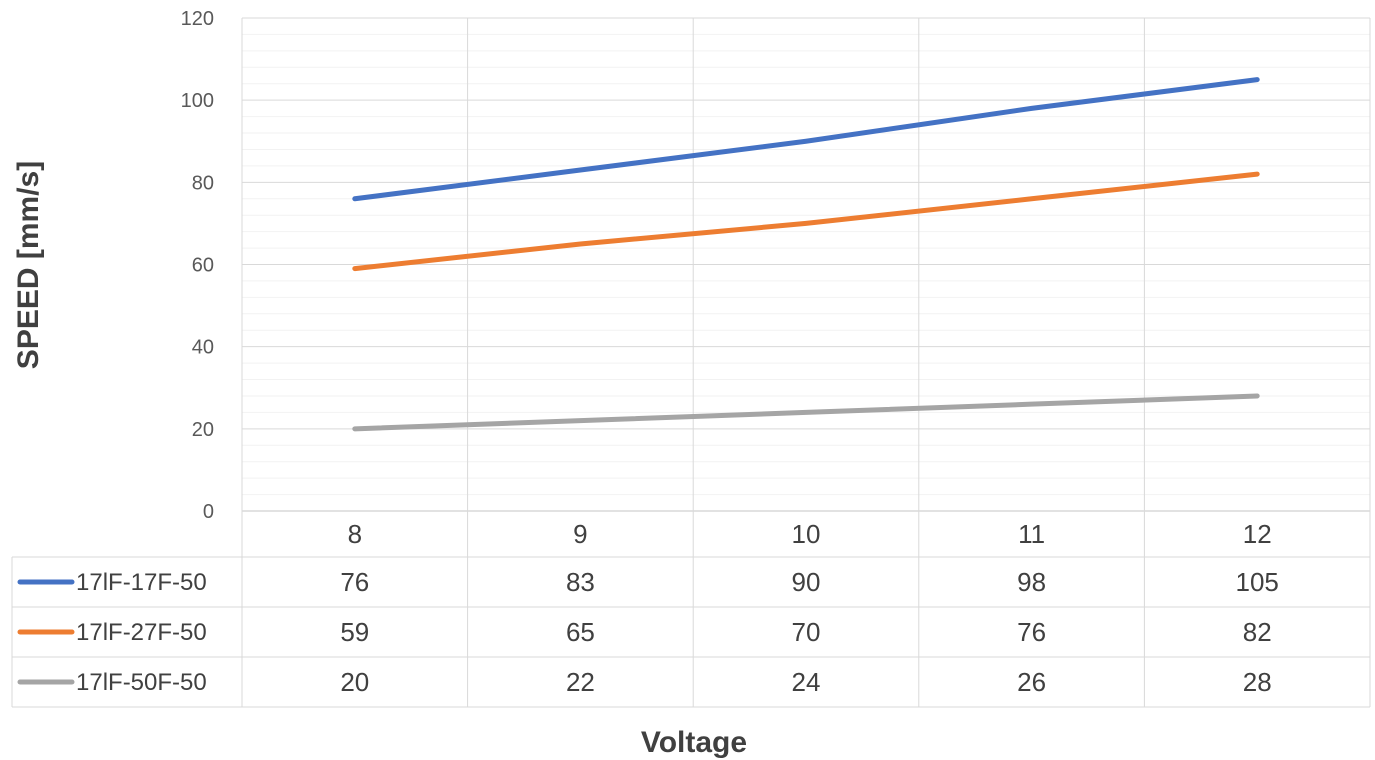 This screenshot has height=760, width=1375. What do you see at coordinates (1257, 632) in the screenshot?
I see `table-cell: 82` at bounding box center [1257, 632].